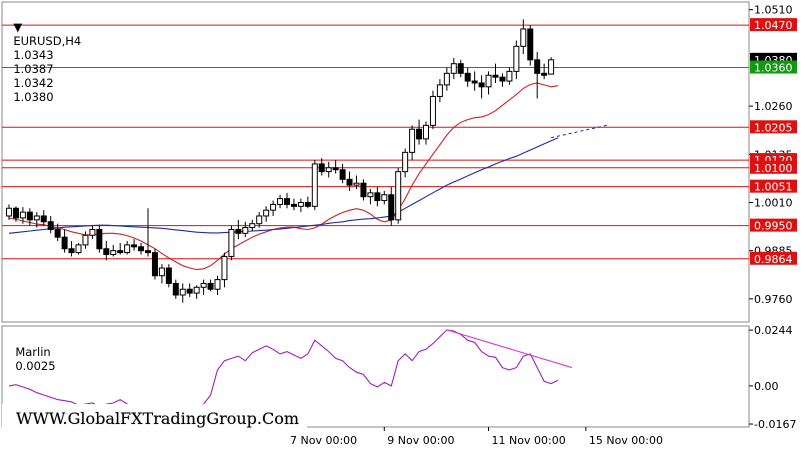  I want to click on y-tick-label: 1.0260, so click(773, 106).